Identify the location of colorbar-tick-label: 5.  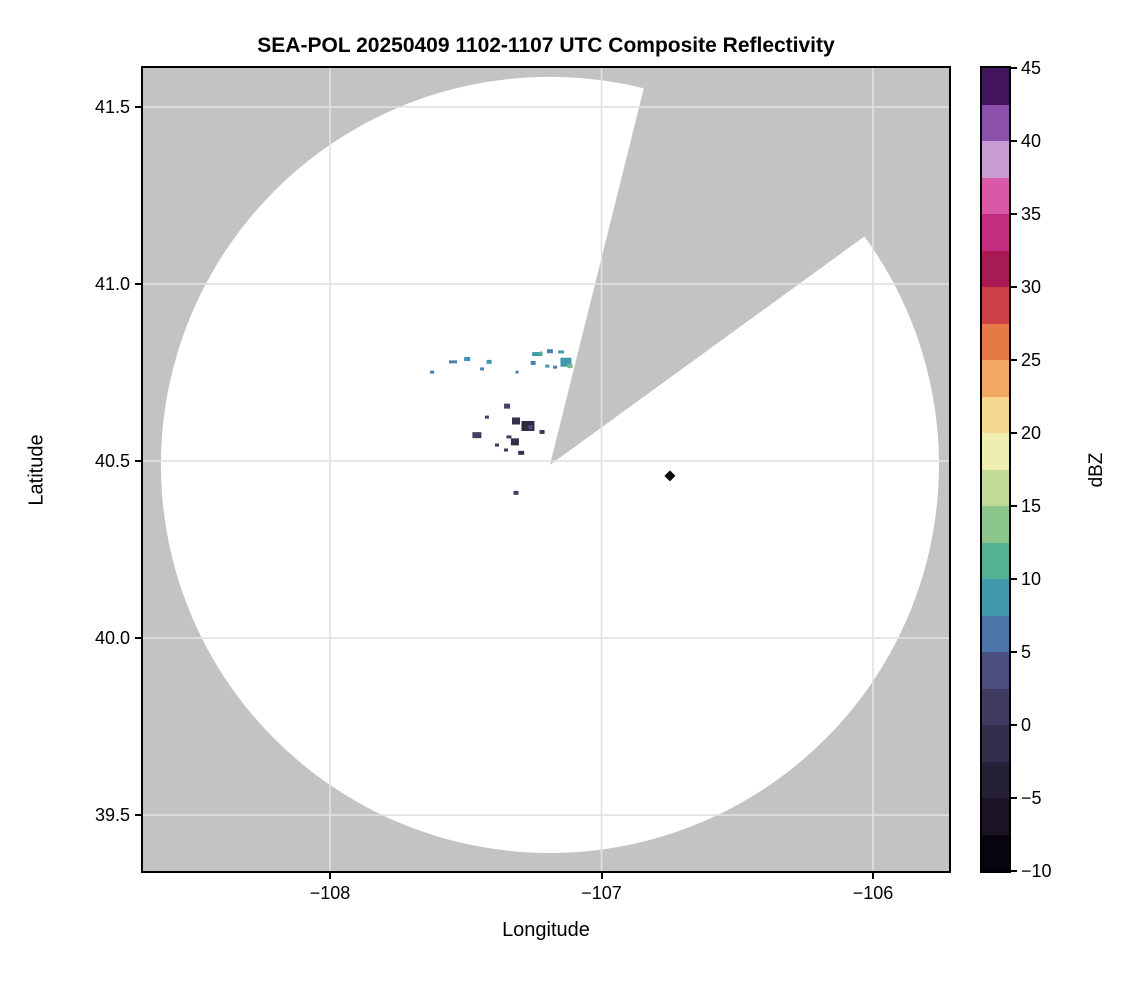
(1026, 652).